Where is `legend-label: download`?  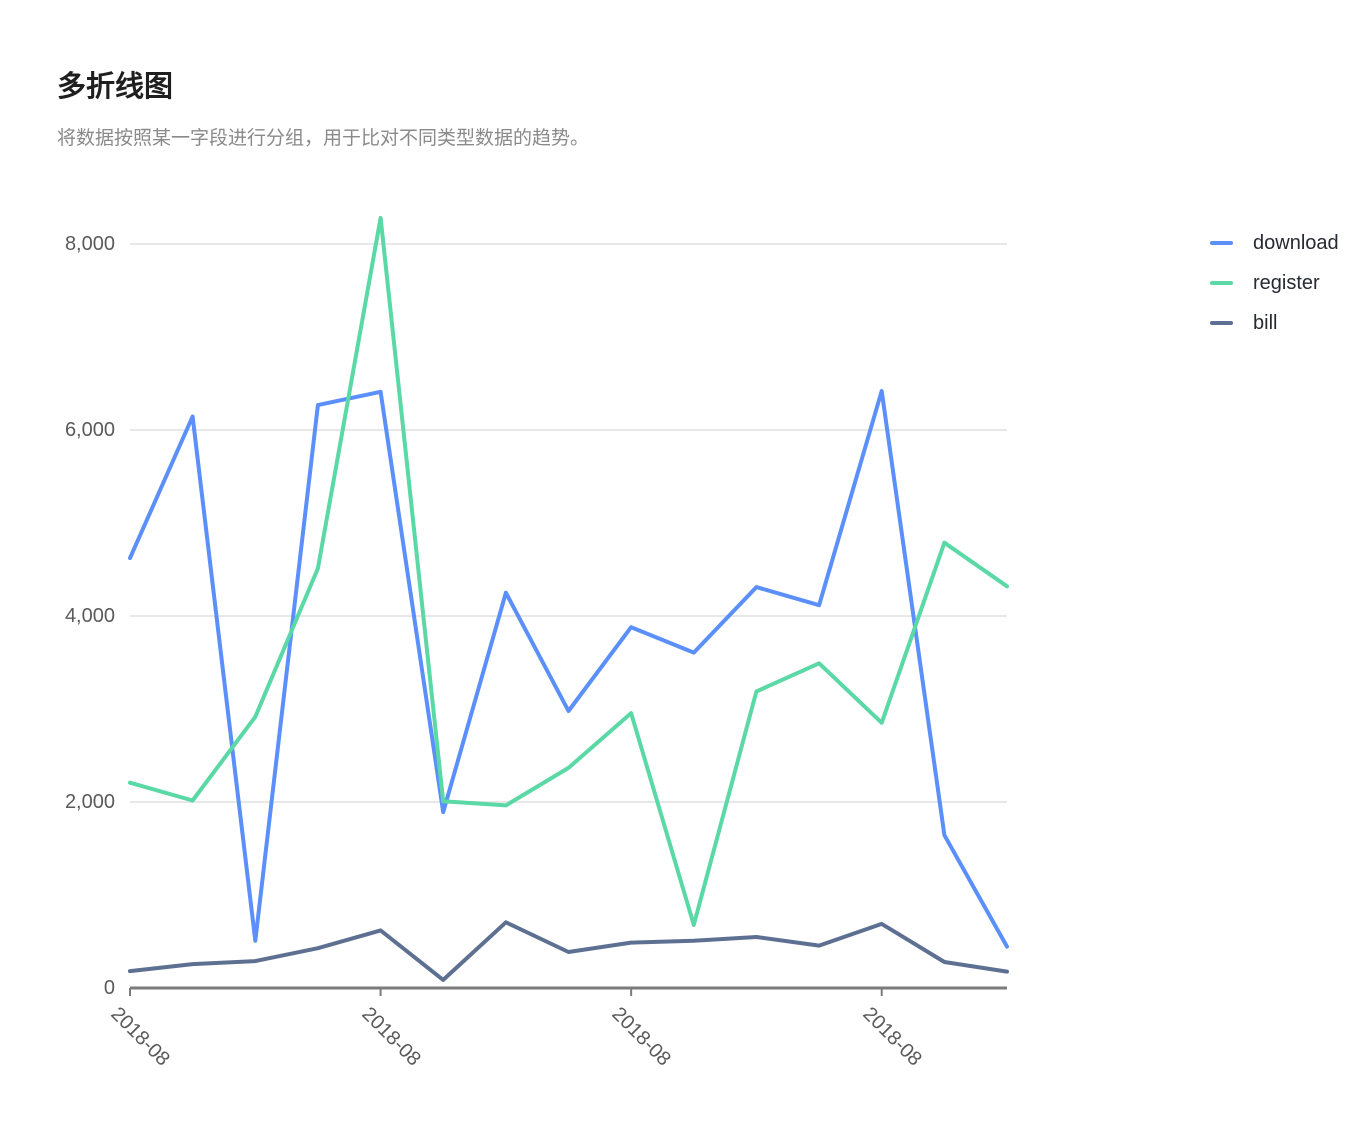 legend-label: download is located at coordinates (1296, 243).